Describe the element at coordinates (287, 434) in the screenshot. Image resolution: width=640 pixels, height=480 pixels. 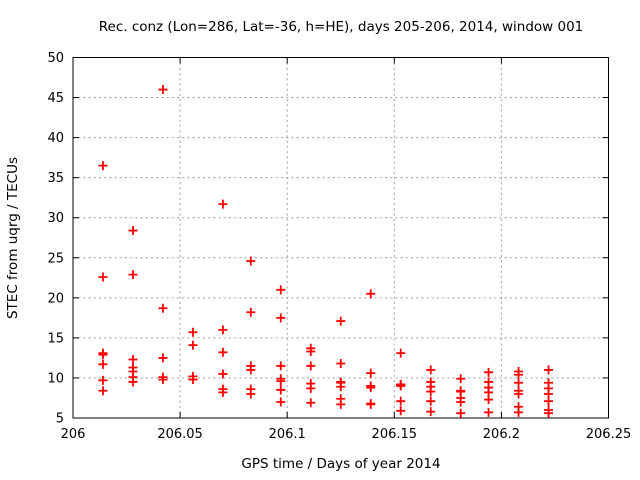
I see `x-tick-label: 206.1` at that location.